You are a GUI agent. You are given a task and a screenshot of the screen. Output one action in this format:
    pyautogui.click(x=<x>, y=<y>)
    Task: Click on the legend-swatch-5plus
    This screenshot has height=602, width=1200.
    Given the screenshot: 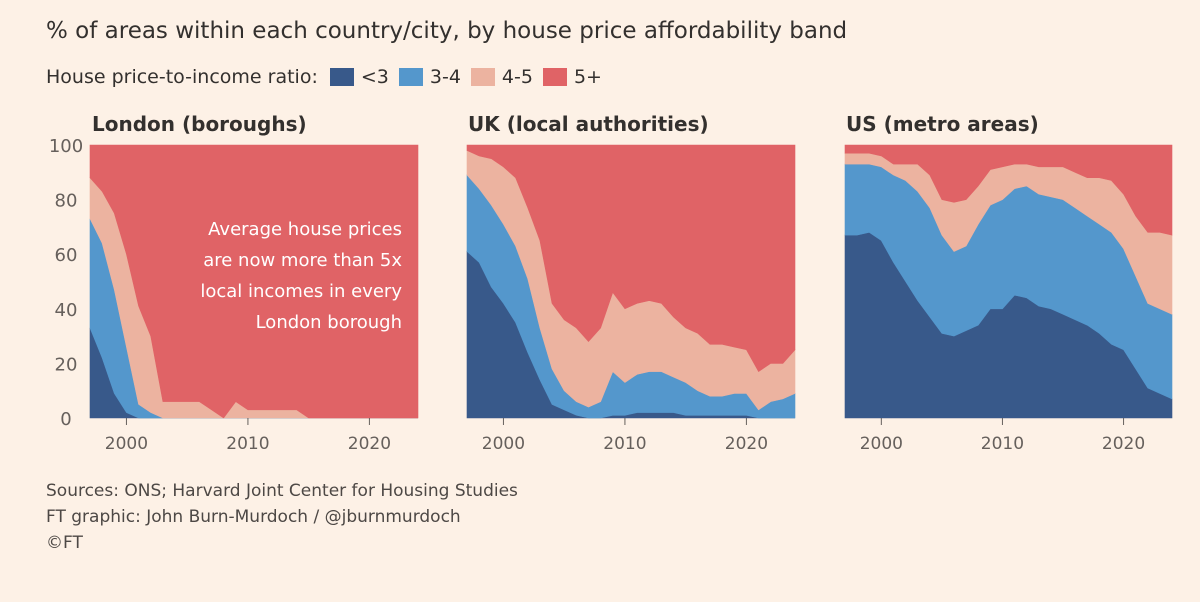 What is the action you would take?
    pyautogui.click(x=554, y=77)
    